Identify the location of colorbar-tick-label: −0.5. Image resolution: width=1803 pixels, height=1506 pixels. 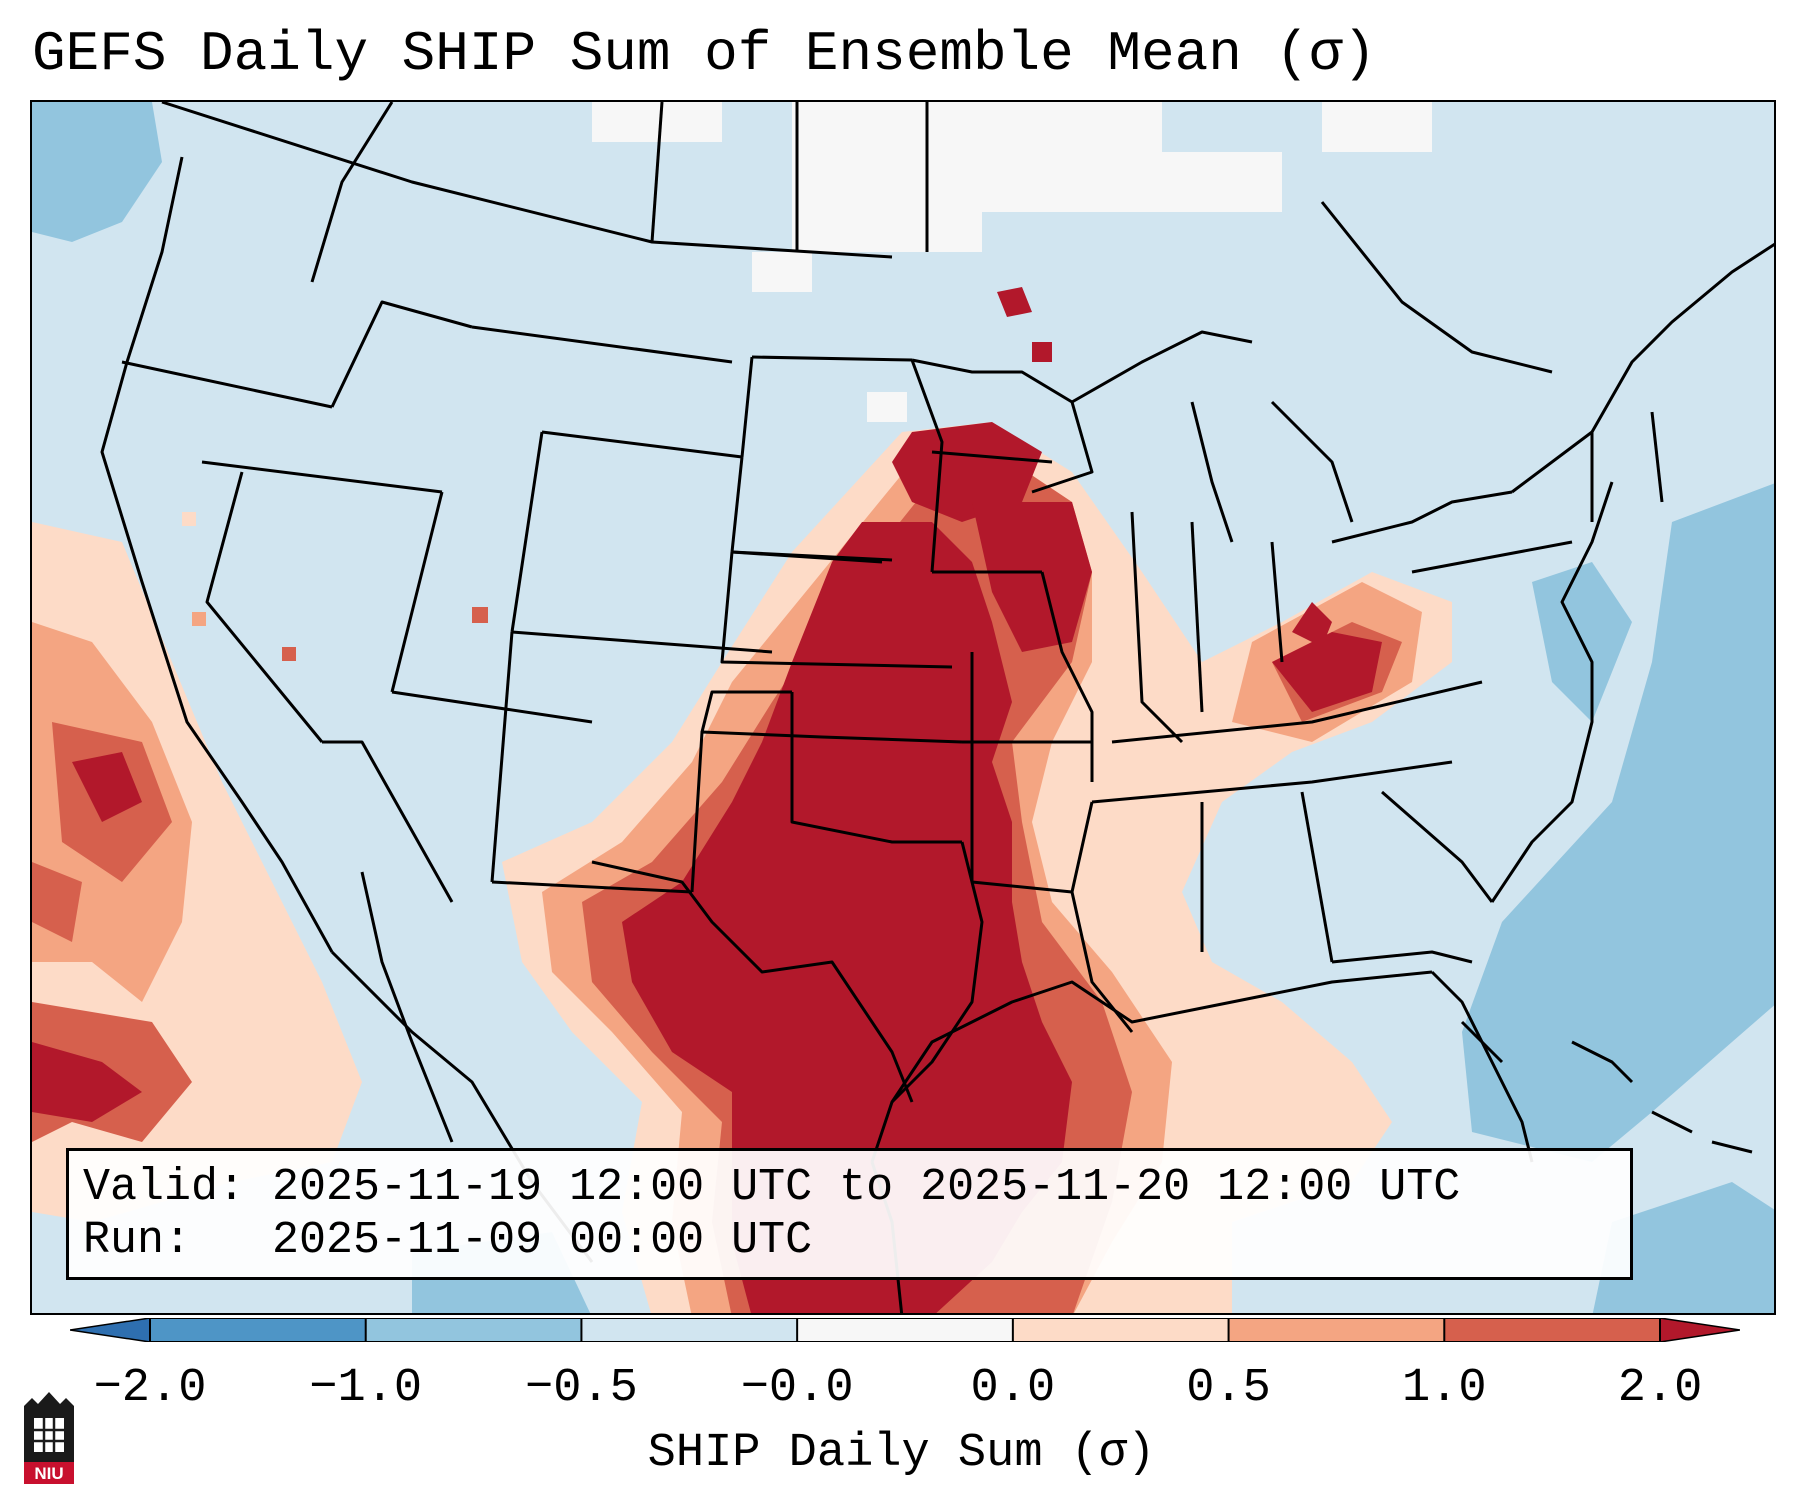
(581, 1388).